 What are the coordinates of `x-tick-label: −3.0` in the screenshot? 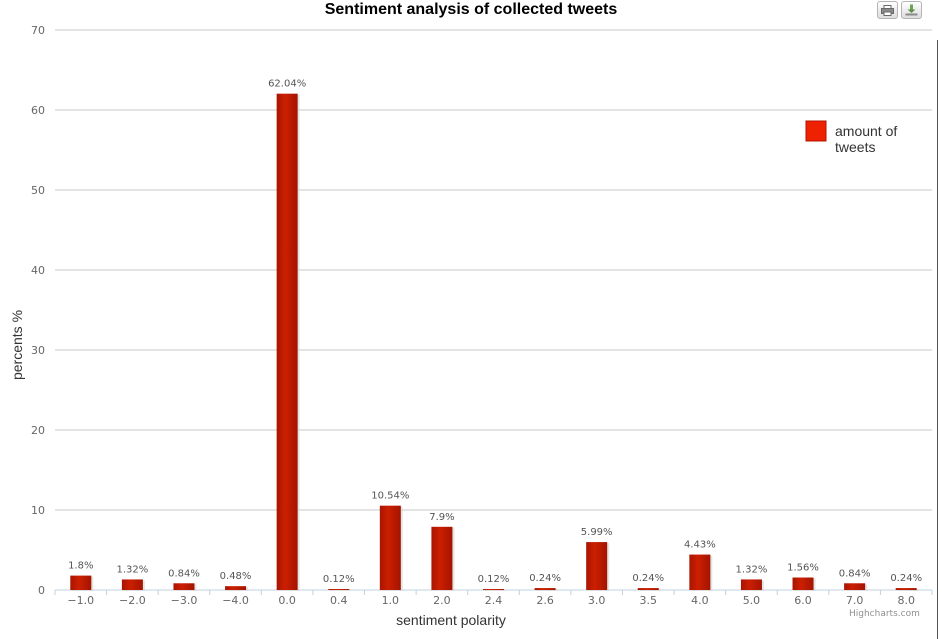 It's located at (184, 600).